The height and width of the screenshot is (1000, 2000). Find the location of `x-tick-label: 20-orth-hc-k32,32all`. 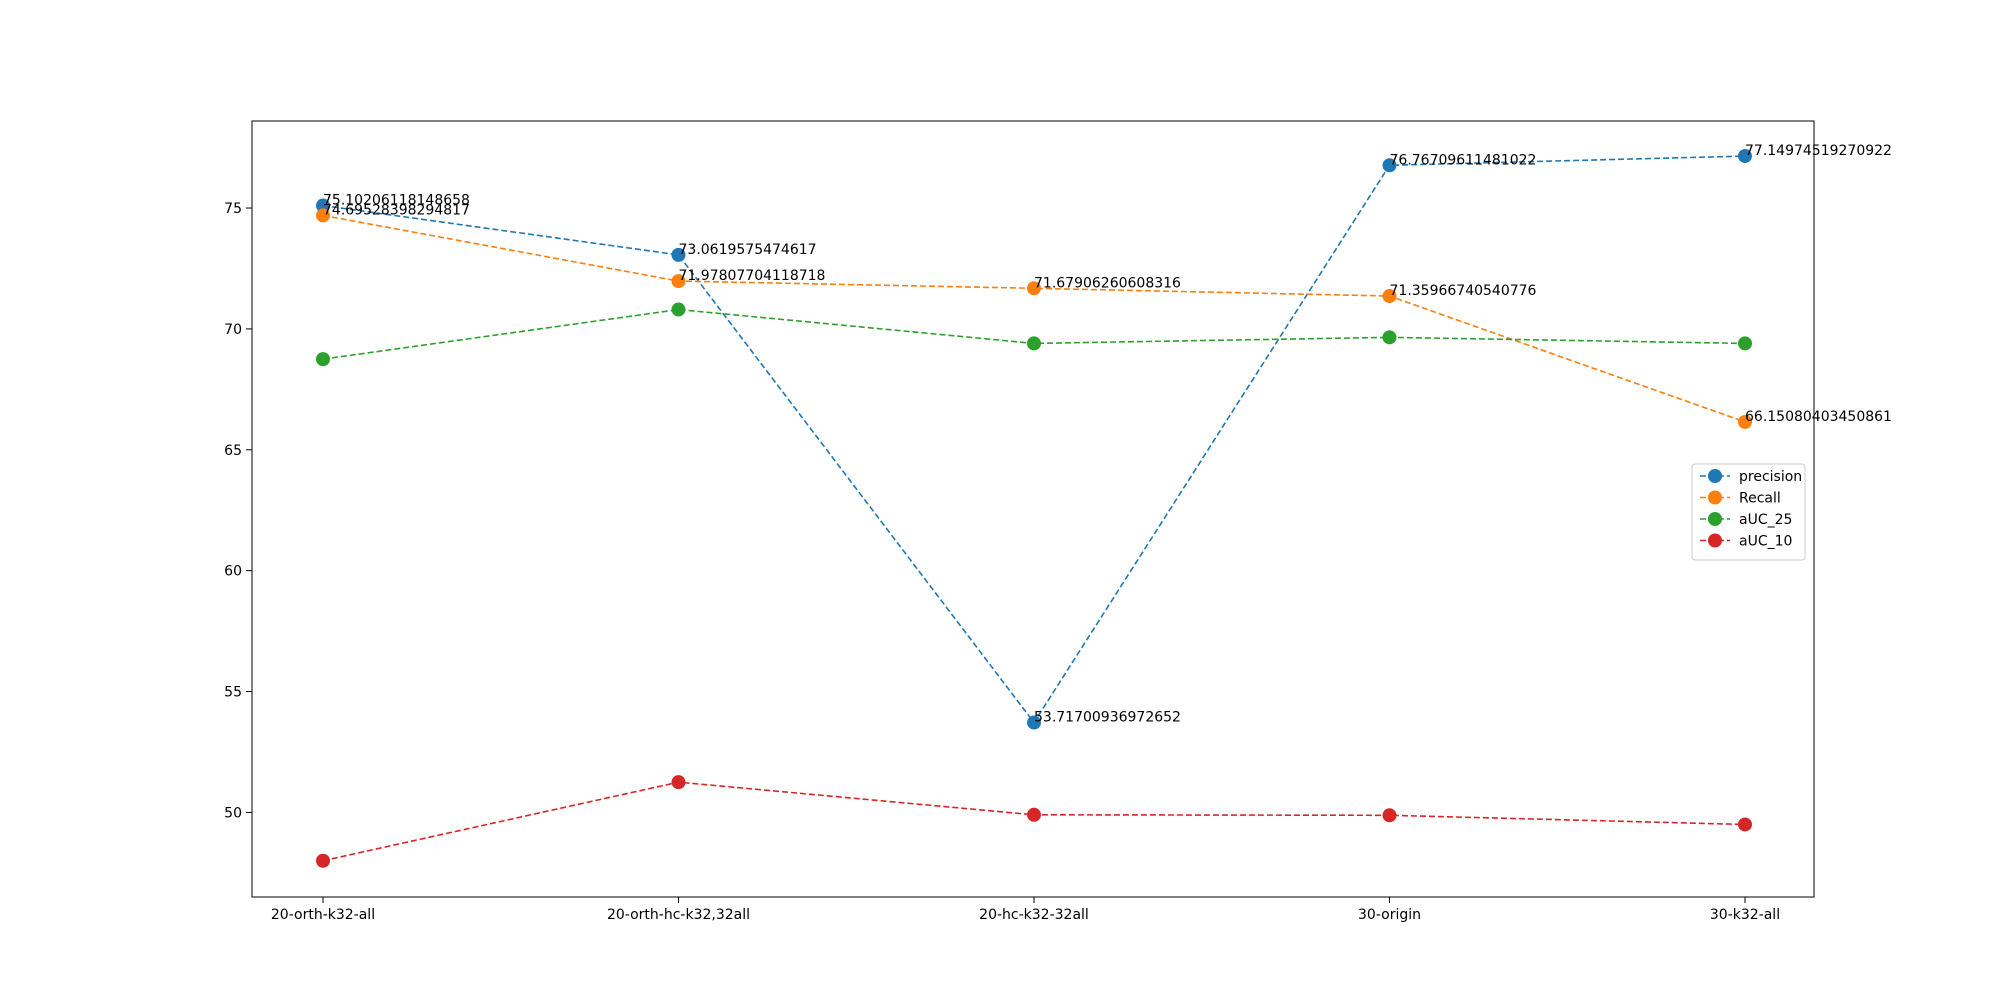

x-tick-label: 20-orth-hc-k32,32all is located at coordinates (678, 915).